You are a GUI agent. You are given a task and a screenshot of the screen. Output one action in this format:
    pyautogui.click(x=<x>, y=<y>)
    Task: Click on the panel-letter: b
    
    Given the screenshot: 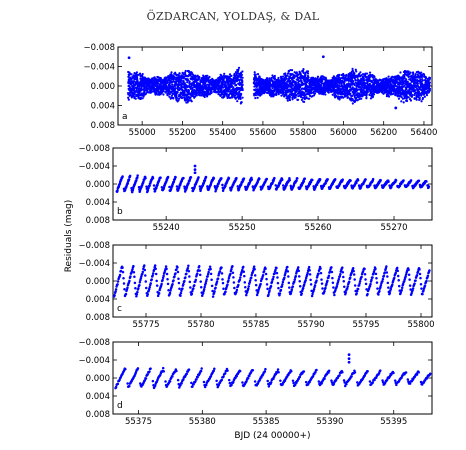 What is the action you would take?
    pyautogui.click(x=120, y=212)
    